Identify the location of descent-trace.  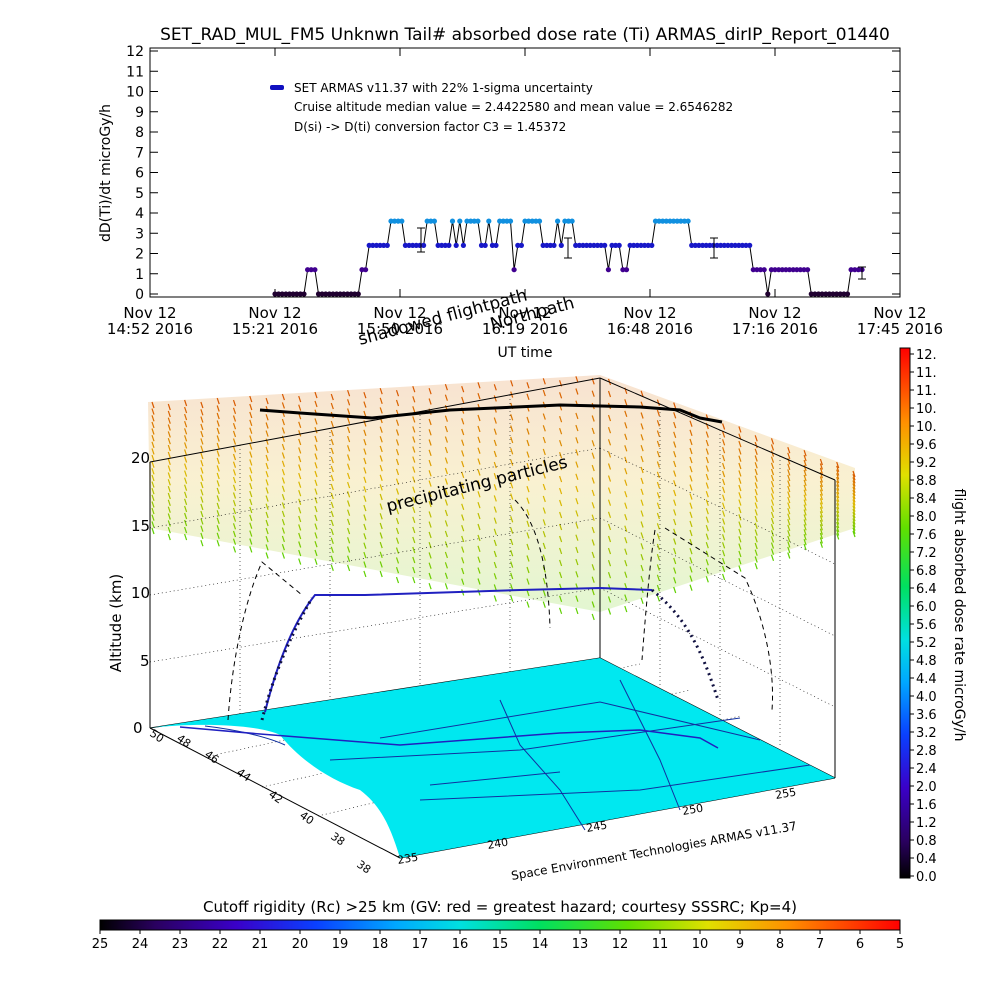
(685, 644).